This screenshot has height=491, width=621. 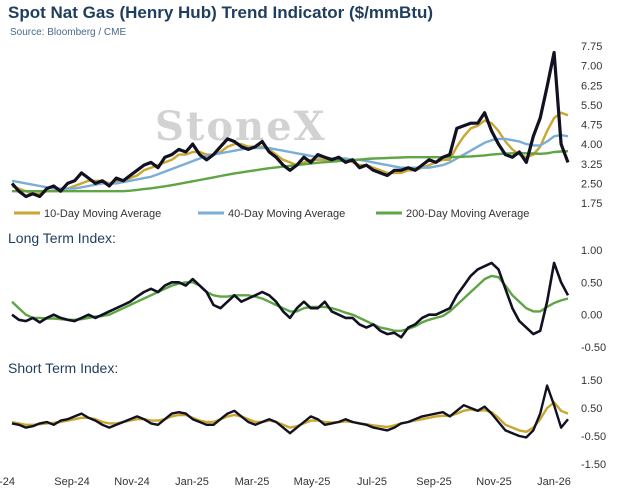 What do you see at coordinates (591, 86) in the screenshot?
I see `price-ytick-label: 6.25` at bounding box center [591, 86].